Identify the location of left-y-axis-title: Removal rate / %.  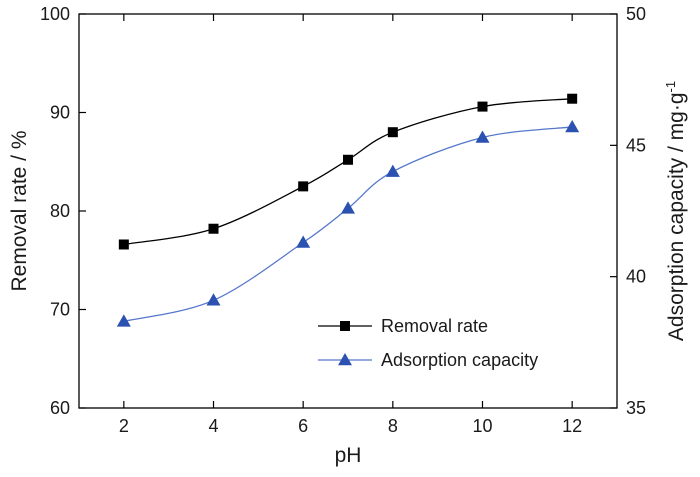
(19, 210).